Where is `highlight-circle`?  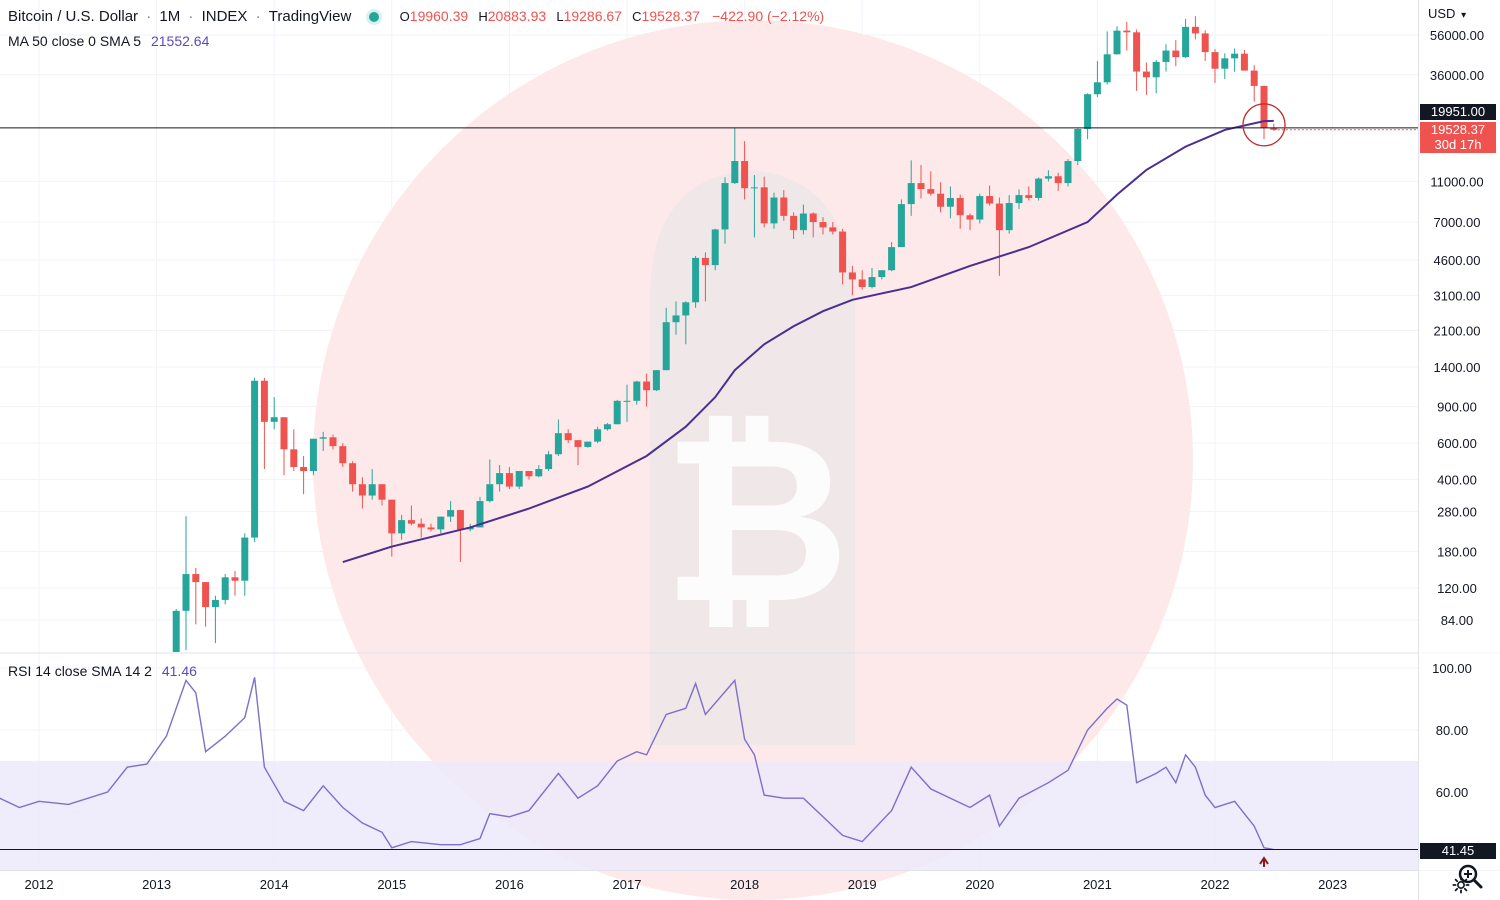
highlight-circle is located at coordinates (1264, 125).